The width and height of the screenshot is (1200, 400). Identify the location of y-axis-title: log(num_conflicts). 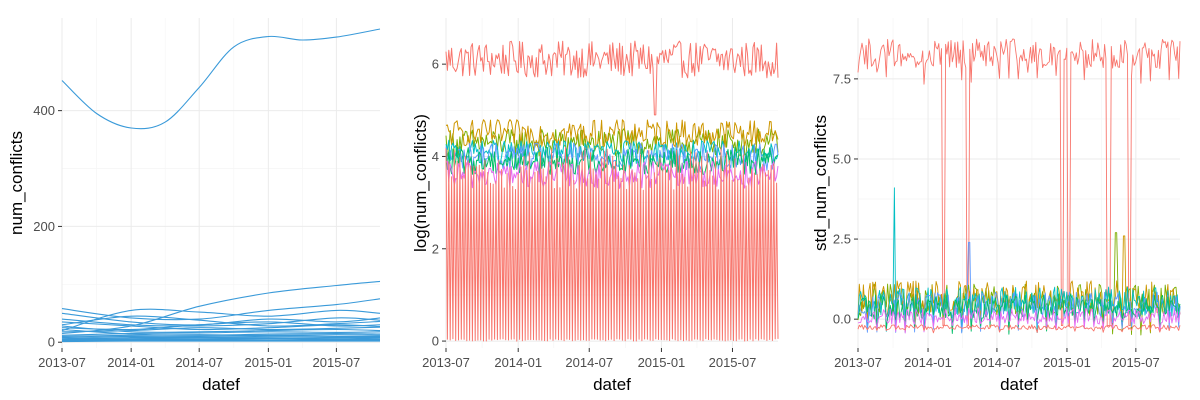
(420, 183).